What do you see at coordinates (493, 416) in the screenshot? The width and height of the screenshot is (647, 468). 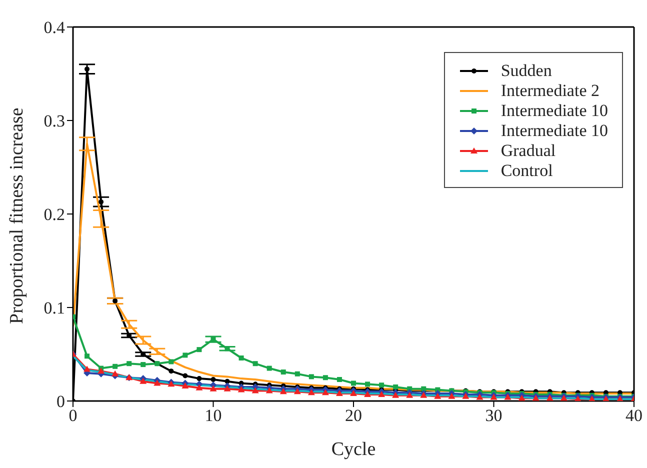 I see `x-tick-label: 30` at bounding box center [493, 416].